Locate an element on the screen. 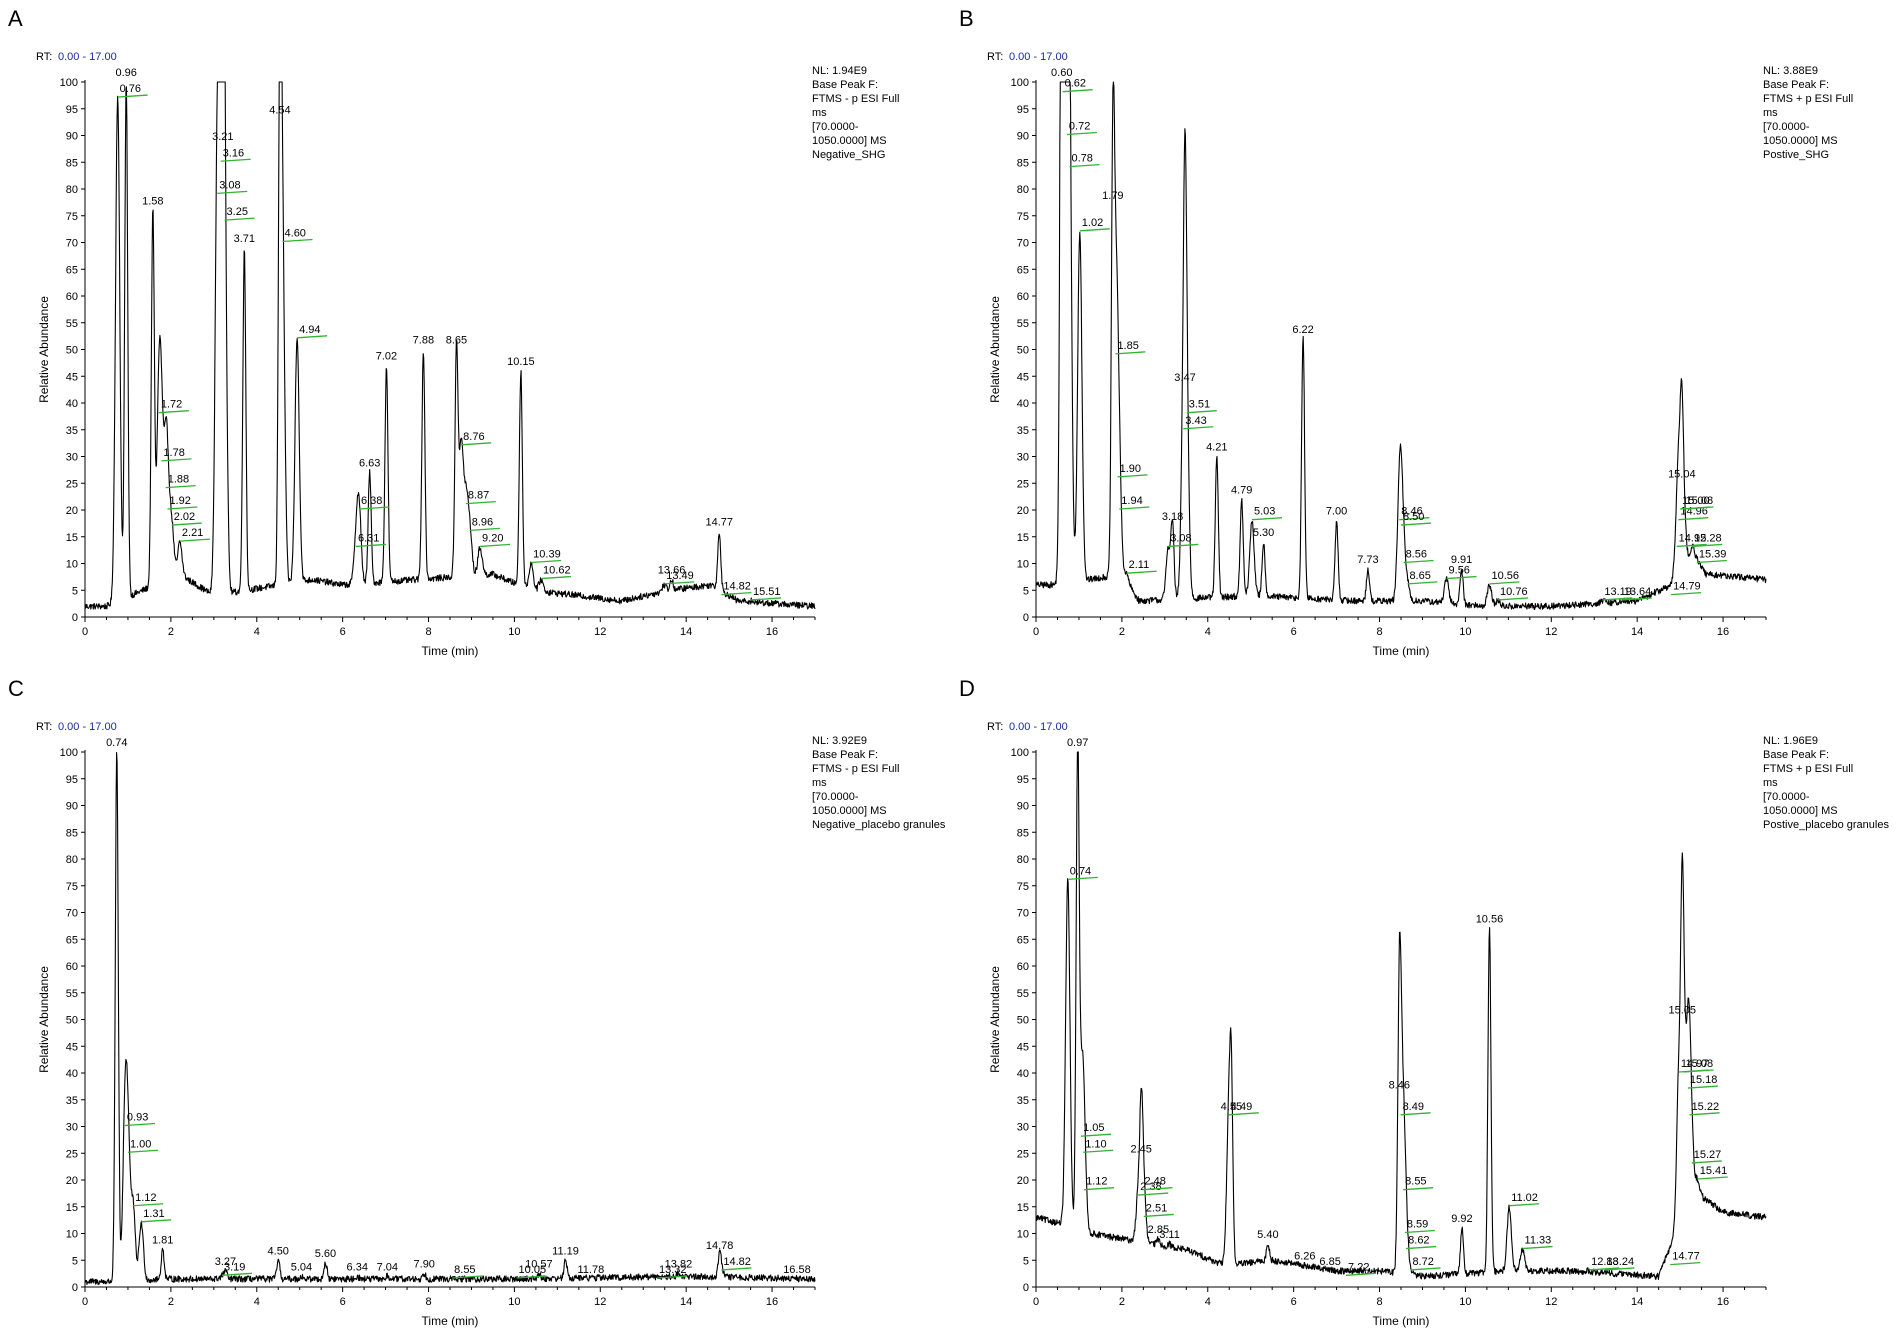 This screenshot has height=1340, width=1902. y-tick-label: 25 is located at coordinates (1023, 1154).